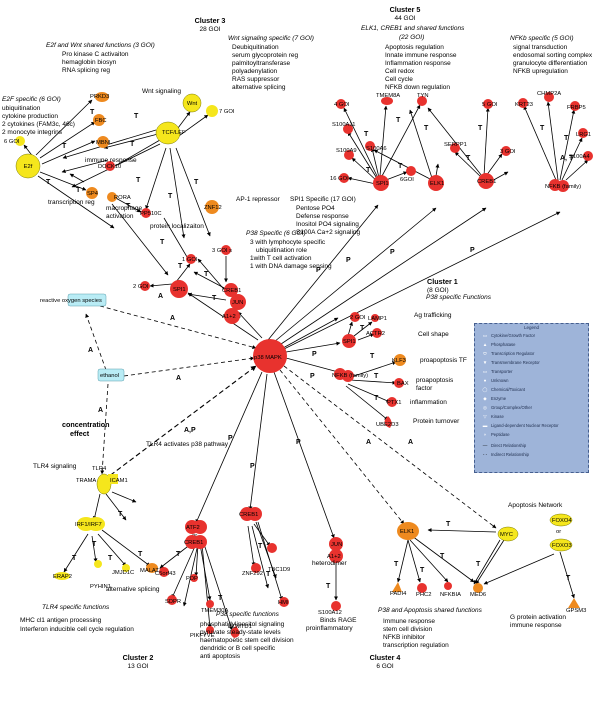 This screenshot has width=600, height=701. I want to click on node-elk1-c4: ELK1, so click(408, 531).